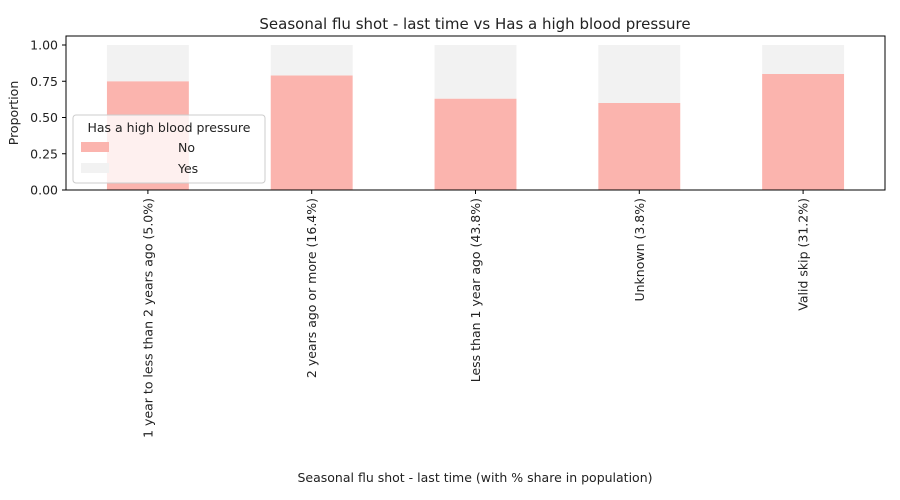 The width and height of the screenshot is (900, 500). What do you see at coordinates (311, 288) in the screenshot?
I see `x-tick-label: 2 years ago or more (16.4%)` at bounding box center [311, 288].